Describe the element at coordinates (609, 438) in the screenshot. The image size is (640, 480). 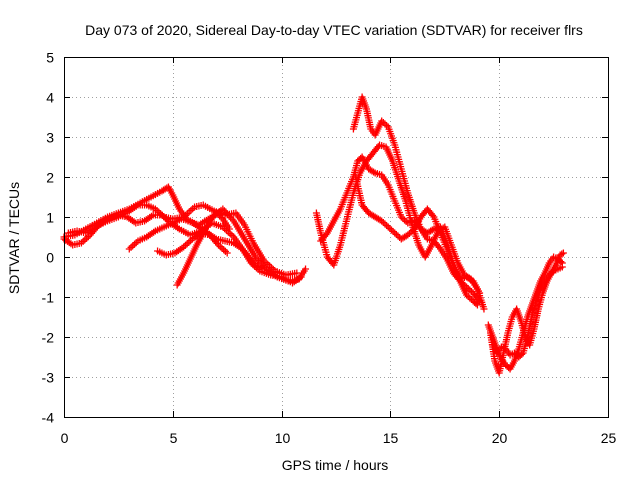
I see `x-tick-label: 25` at that location.